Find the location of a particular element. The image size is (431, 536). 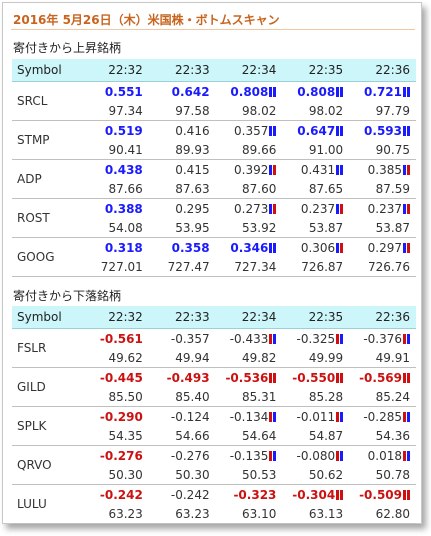

change-value: 0.358 is located at coordinates (190, 247).